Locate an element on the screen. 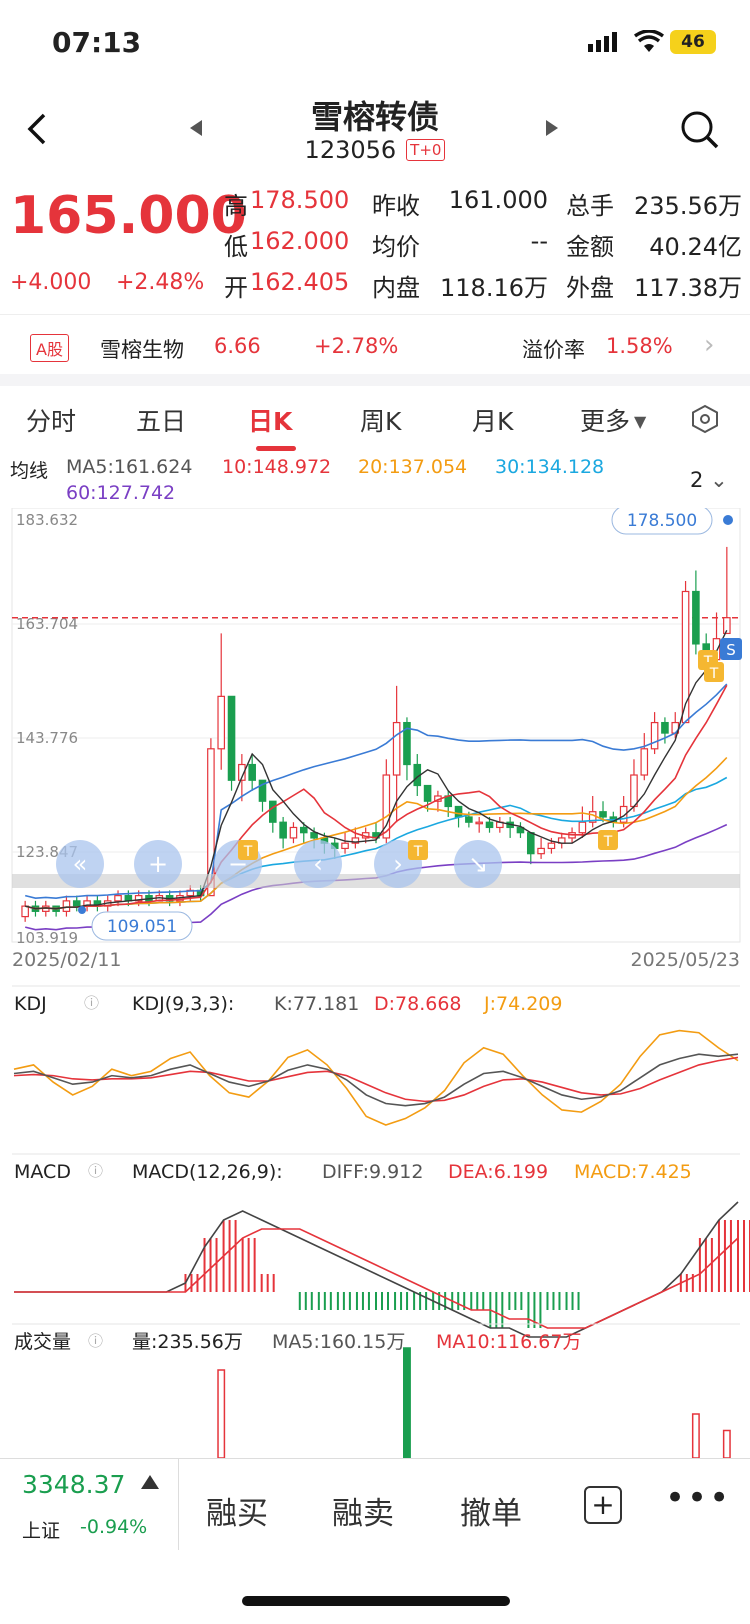  stat-value: 40.24亿 is located at coordinates (695, 247).